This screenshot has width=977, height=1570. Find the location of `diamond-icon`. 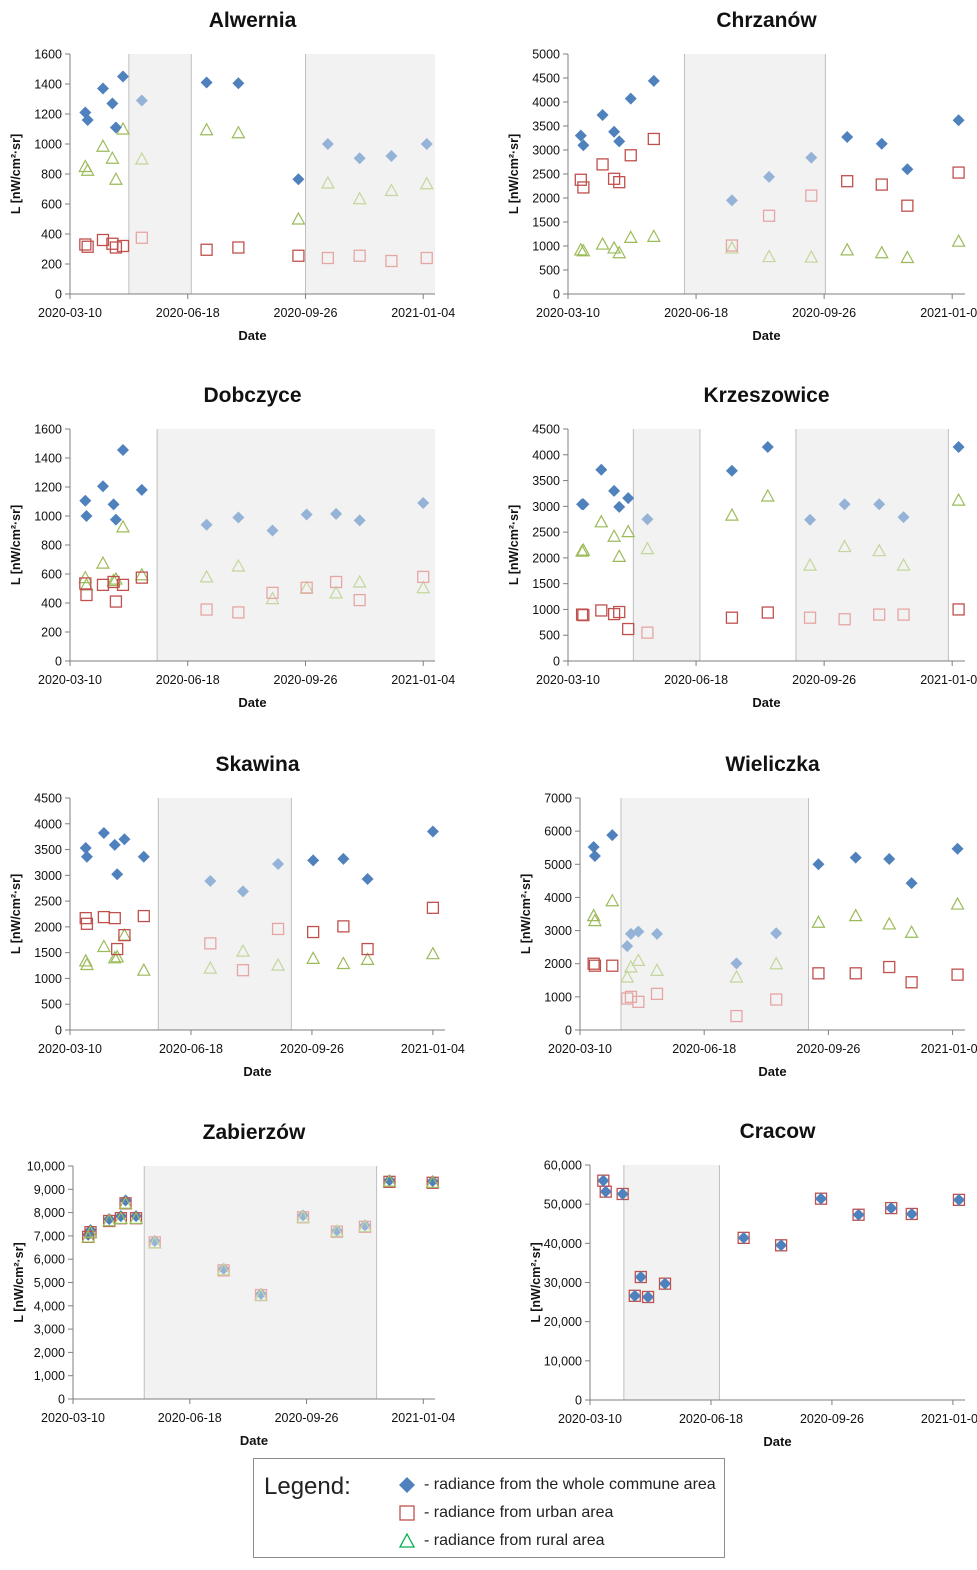

diamond-icon is located at coordinates (407, 1485).